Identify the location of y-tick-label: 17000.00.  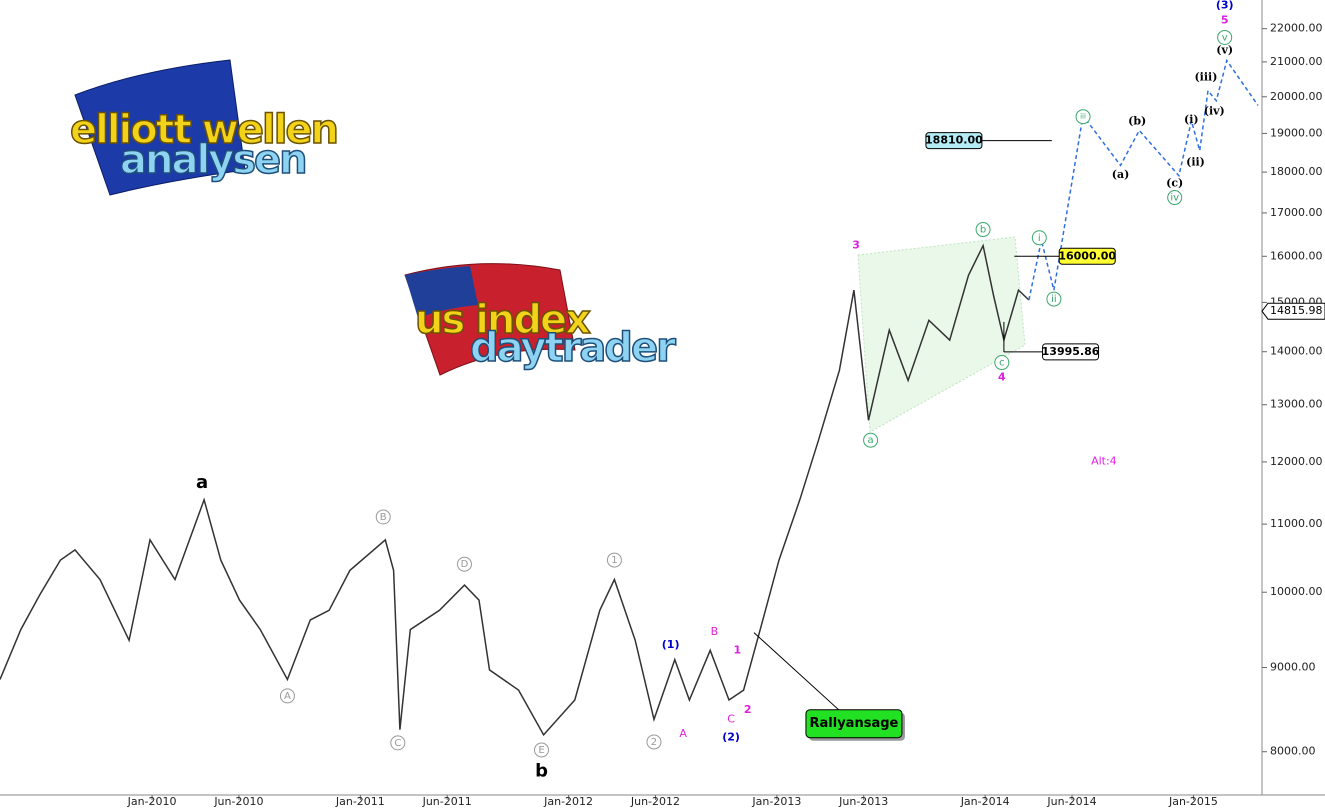
(1296, 212).